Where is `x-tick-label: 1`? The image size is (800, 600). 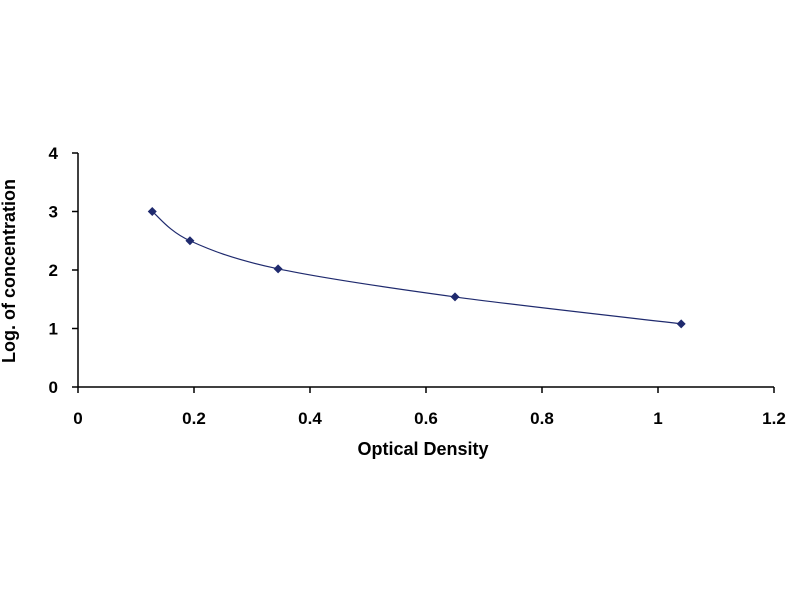 x-tick-label: 1 is located at coordinates (657, 418).